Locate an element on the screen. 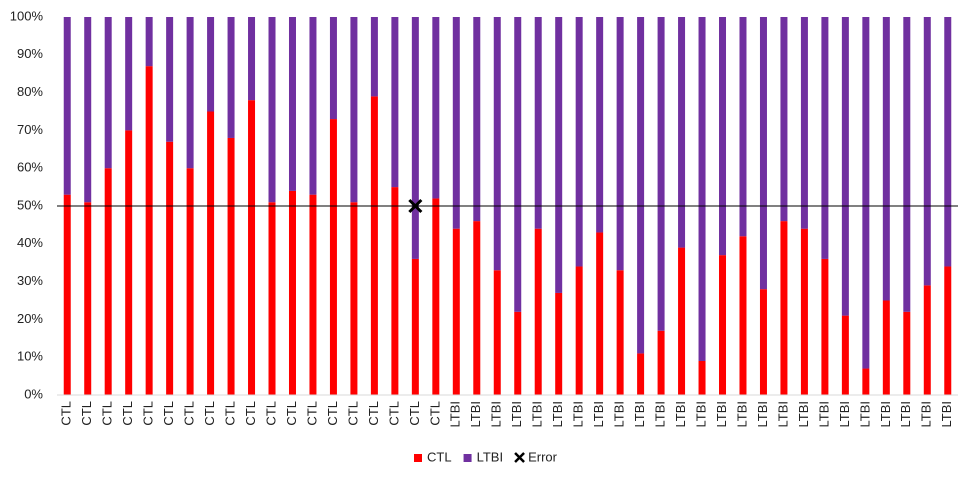  y-tick-label: 20% is located at coordinates (30, 318).